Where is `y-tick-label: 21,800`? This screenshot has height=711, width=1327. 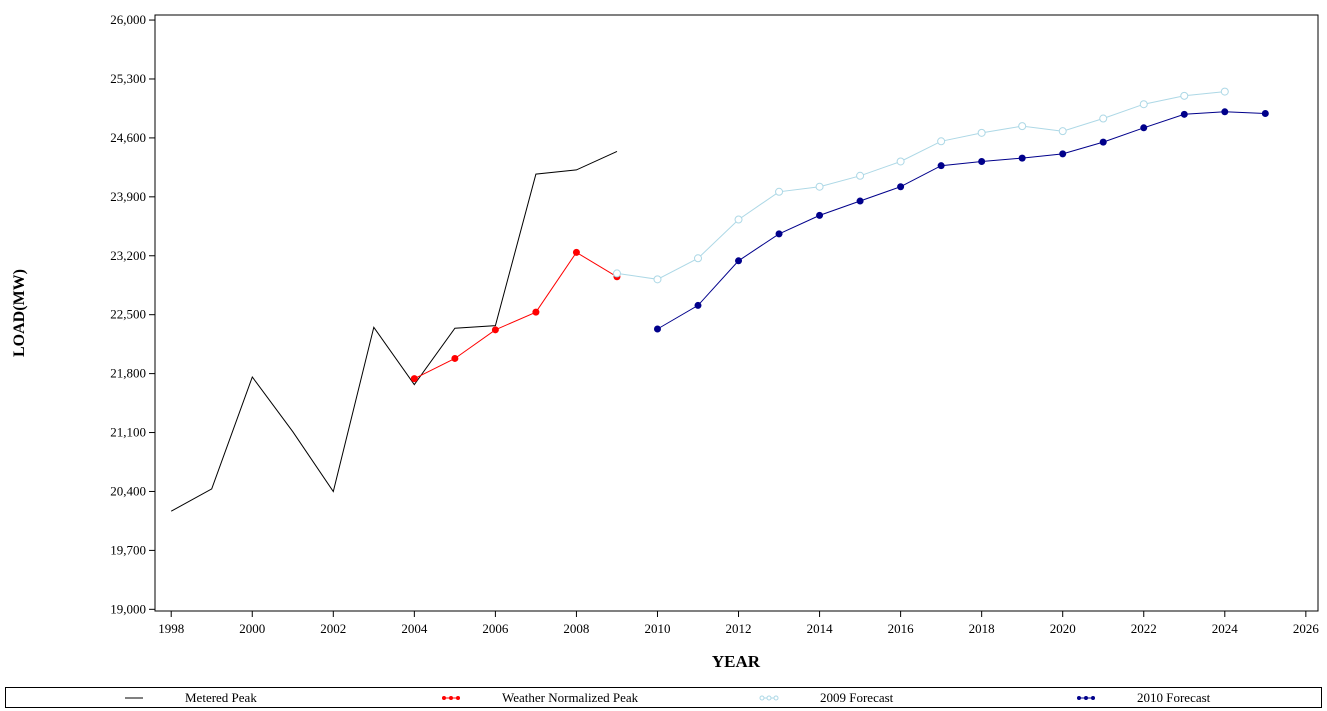 y-tick-label: 21,800 is located at coordinates (128, 373).